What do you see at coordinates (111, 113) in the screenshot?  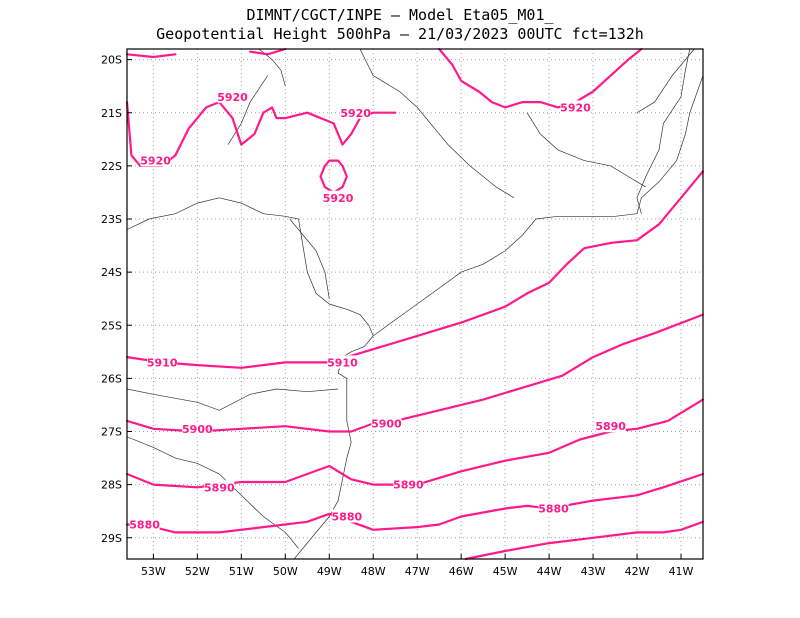 I see `y-tick-label: 21S` at bounding box center [111, 113].